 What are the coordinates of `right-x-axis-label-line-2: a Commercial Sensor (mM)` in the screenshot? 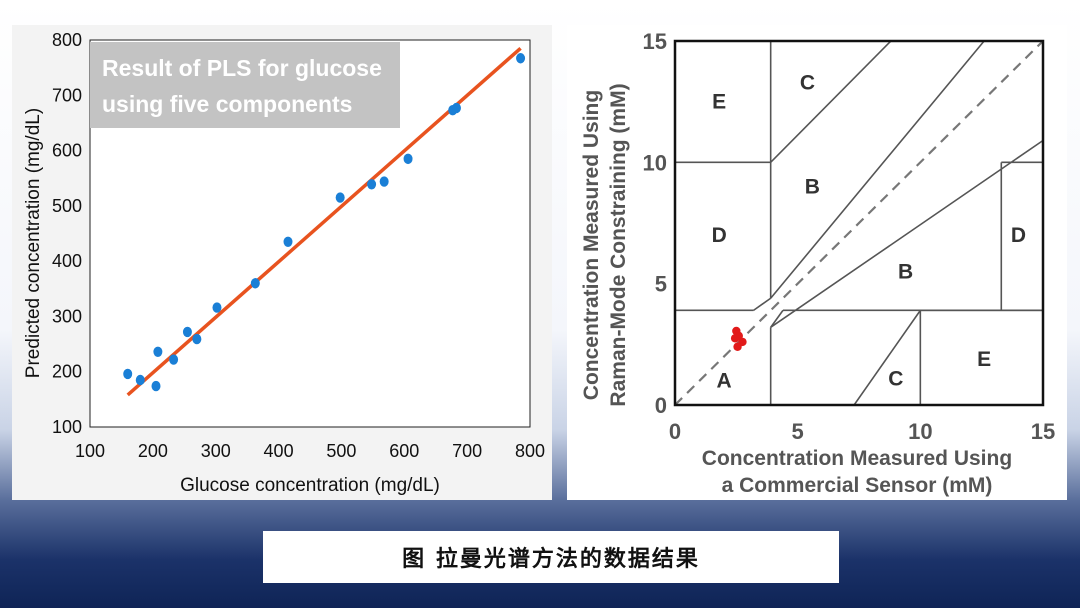 It's located at (857, 485).